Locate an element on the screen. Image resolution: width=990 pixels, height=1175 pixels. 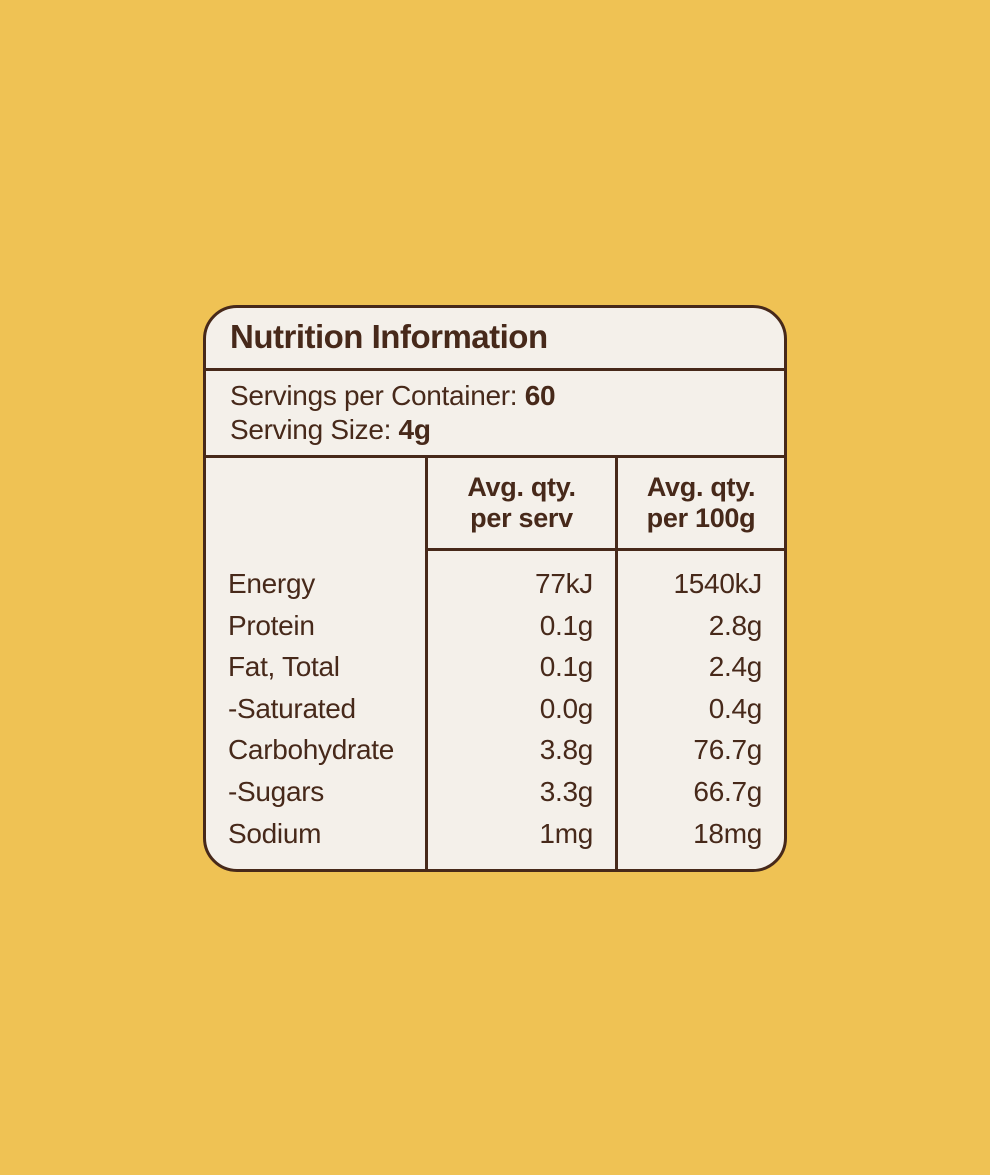
per-100g-header-line2: per 100g is located at coordinates (701, 518).